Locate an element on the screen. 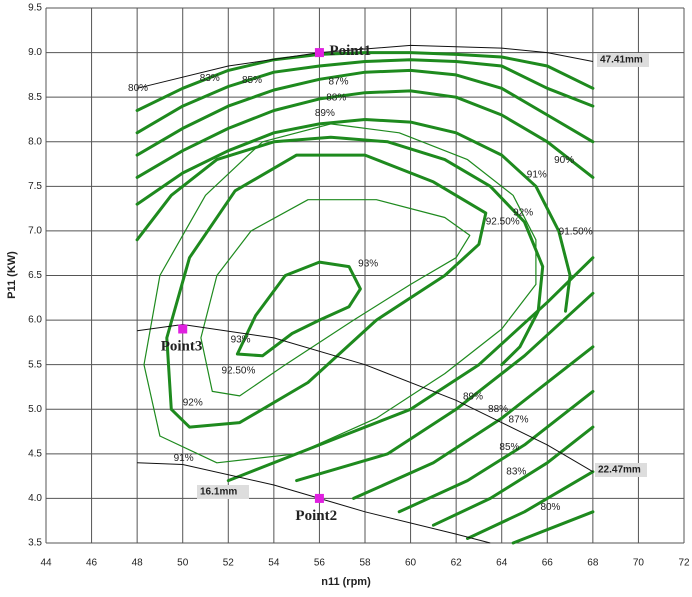 This screenshot has height=597, width=692. y-tick-label: 7.0 is located at coordinates (35, 231).